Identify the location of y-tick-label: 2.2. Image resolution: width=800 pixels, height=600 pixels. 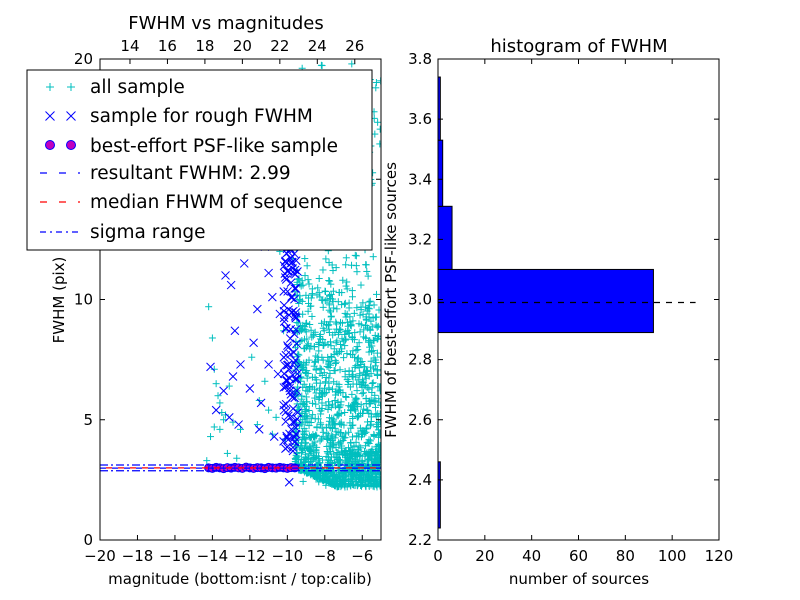
(420, 540).